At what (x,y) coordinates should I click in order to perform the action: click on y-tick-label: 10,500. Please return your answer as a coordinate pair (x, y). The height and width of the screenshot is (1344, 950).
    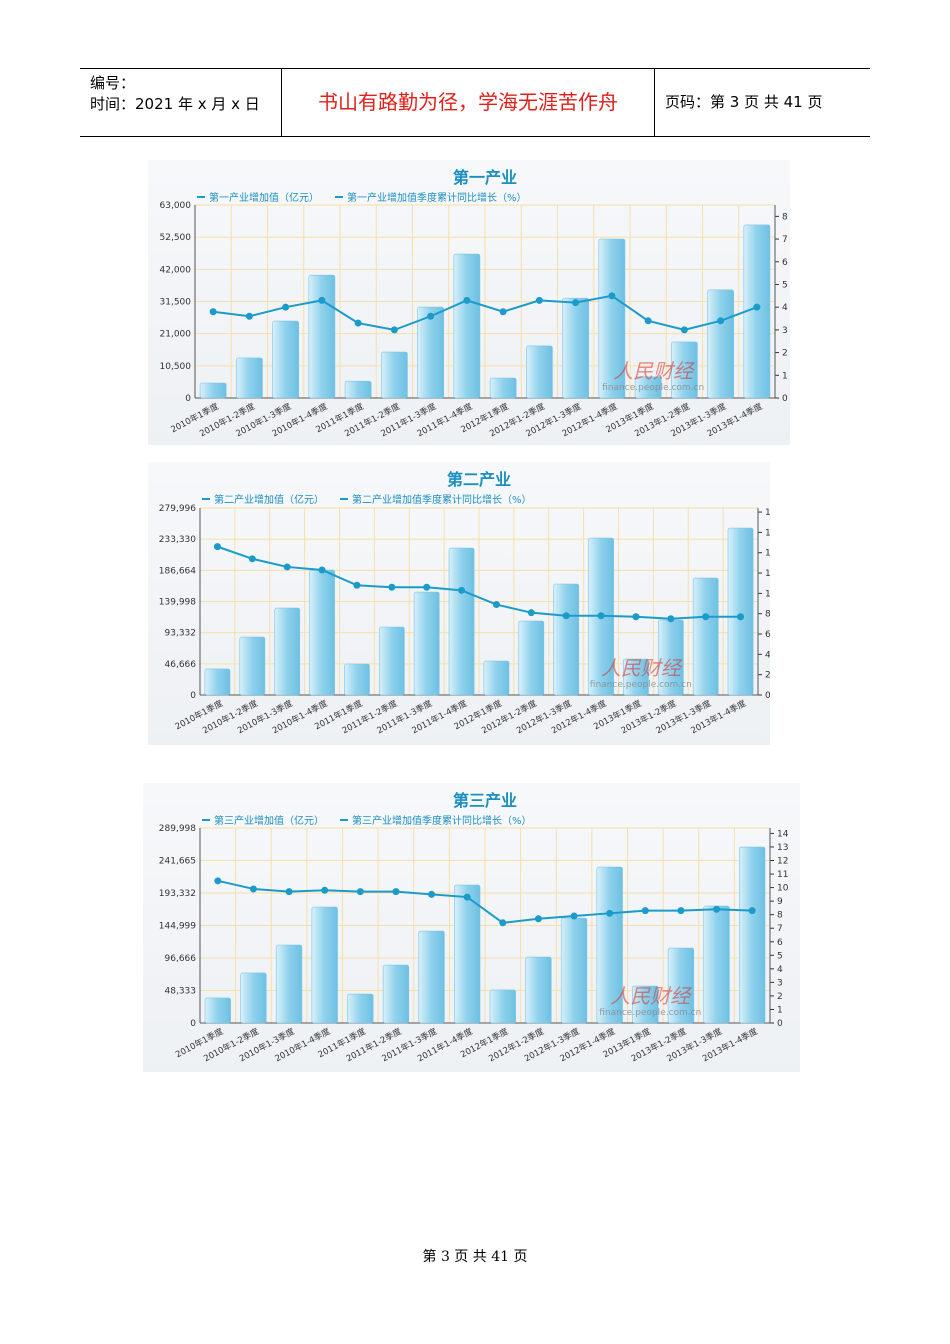
    Looking at the image, I should click on (176, 367).